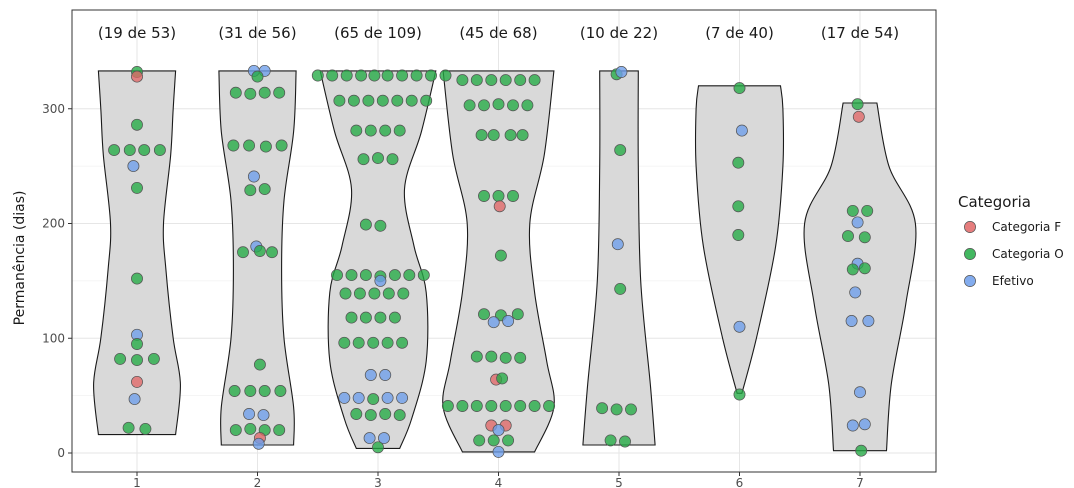  Describe the element at coordinates (860, 33) in the screenshot. I see `count-label: (17 de 54)` at that location.